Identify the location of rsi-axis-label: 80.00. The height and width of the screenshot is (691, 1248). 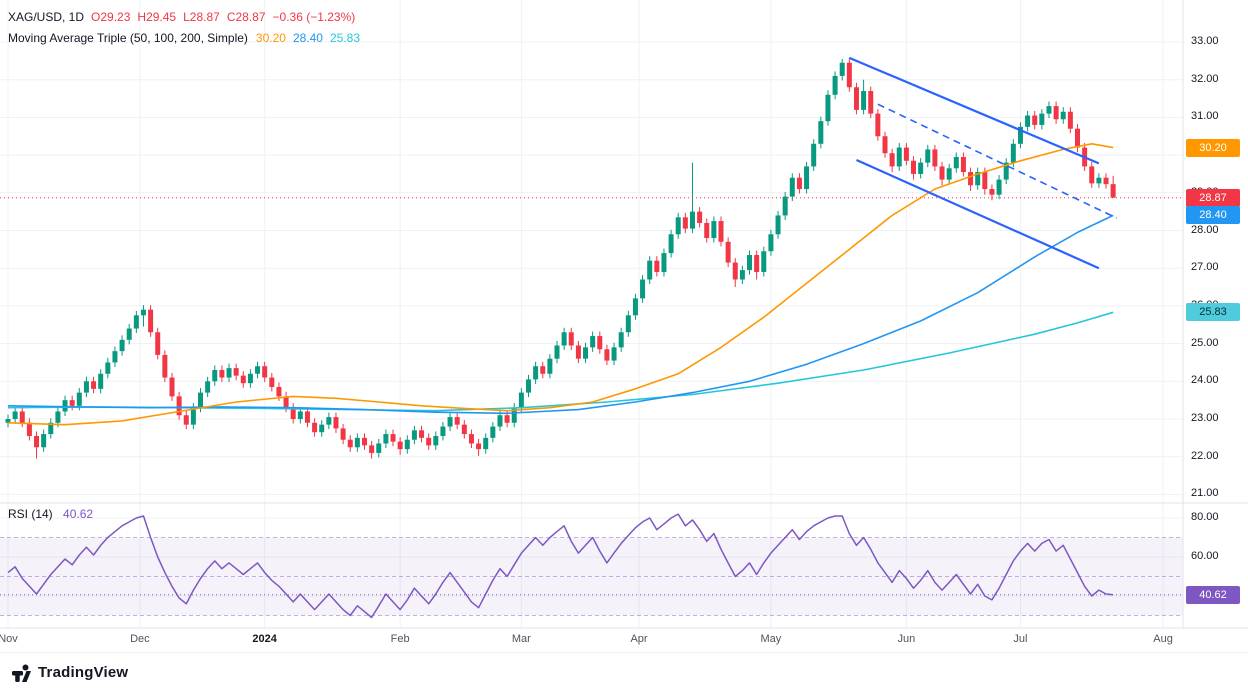
(1205, 517).